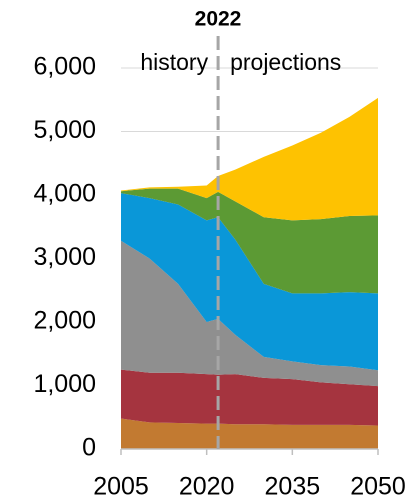  Describe the element at coordinates (64, 130) in the screenshot. I see `y-tick-label: 5,000` at that location.